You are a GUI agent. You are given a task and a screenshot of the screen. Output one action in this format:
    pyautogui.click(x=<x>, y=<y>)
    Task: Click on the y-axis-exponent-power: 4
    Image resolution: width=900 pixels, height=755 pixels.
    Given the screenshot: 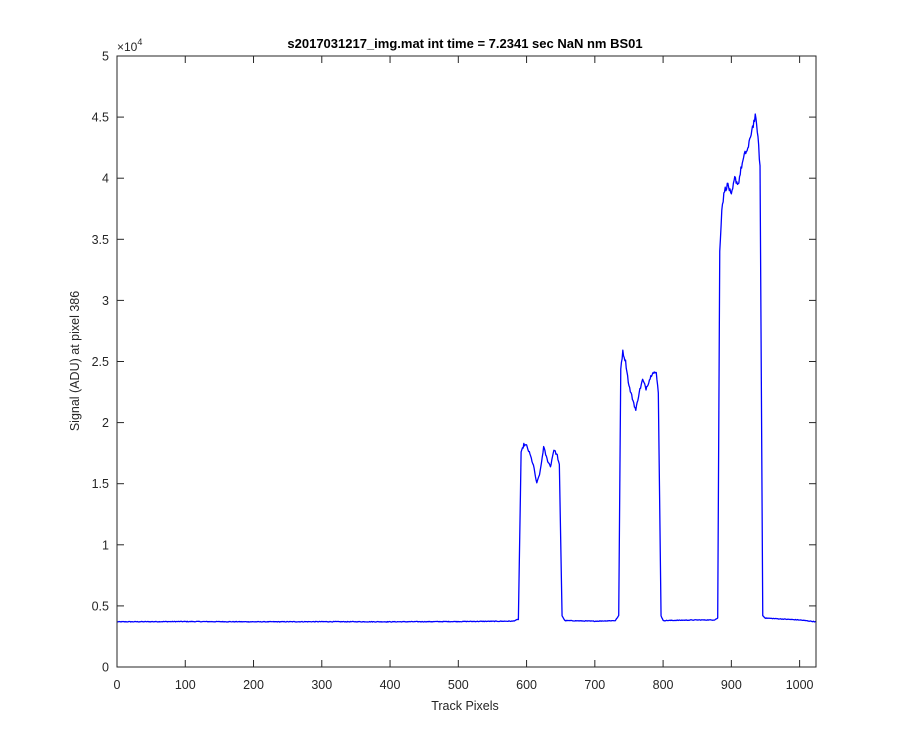 What is the action you would take?
    pyautogui.click(x=139, y=42)
    